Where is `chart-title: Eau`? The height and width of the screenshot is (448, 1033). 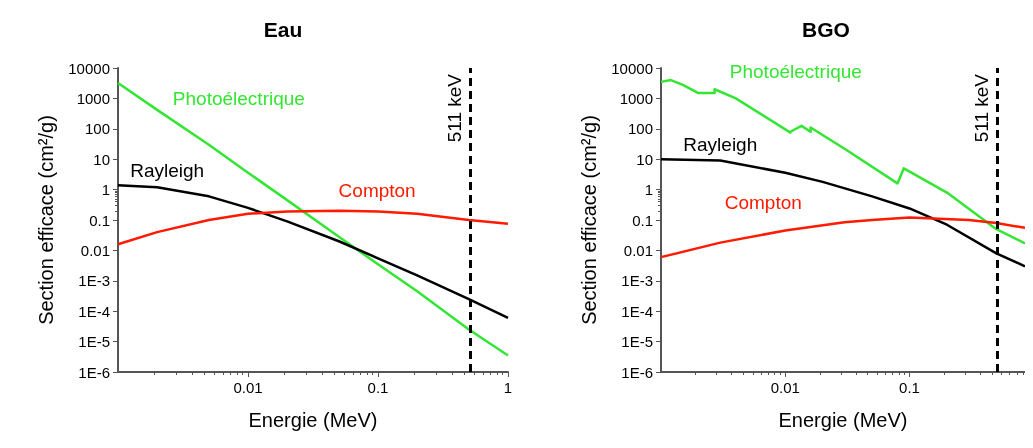
chart-title: Eau is located at coordinates (283, 29).